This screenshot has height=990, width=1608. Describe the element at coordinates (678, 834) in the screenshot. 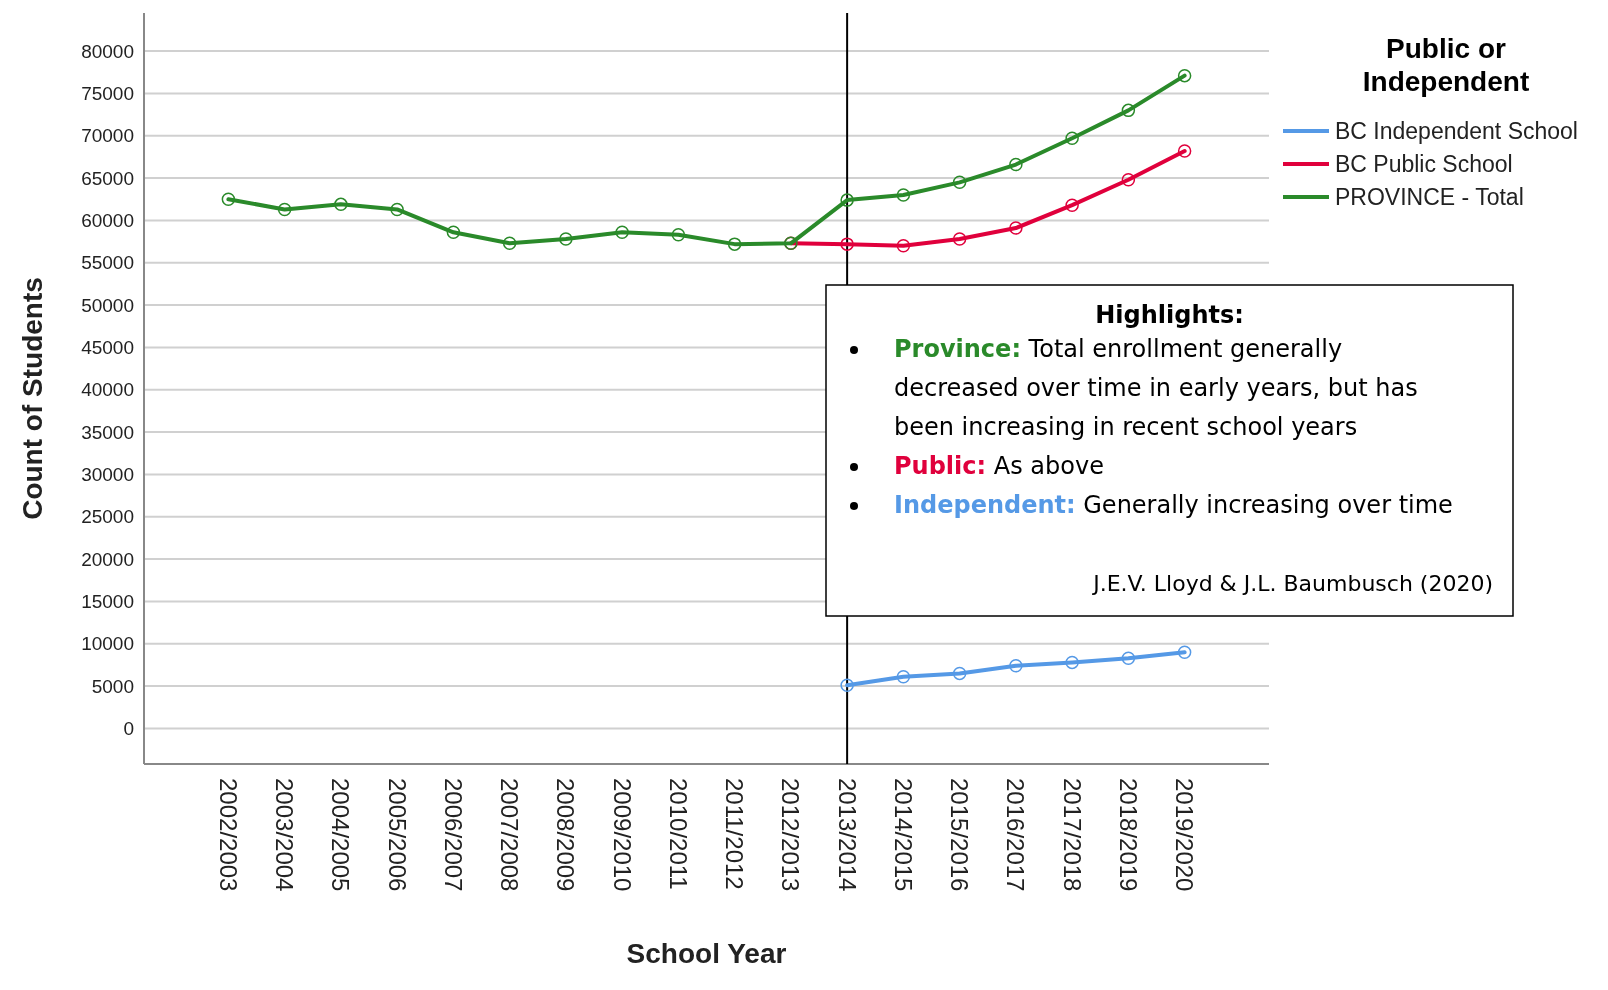

I see `x-tick-label: 2010/2011` at that location.